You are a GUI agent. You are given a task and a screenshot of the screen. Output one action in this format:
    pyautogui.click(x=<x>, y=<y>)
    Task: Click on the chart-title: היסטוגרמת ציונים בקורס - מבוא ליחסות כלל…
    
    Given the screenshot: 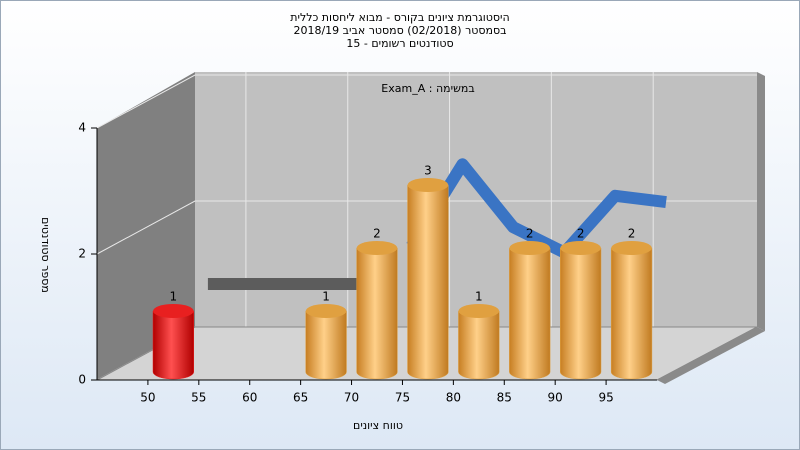 What is the action you would take?
    pyautogui.click(x=399, y=17)
    